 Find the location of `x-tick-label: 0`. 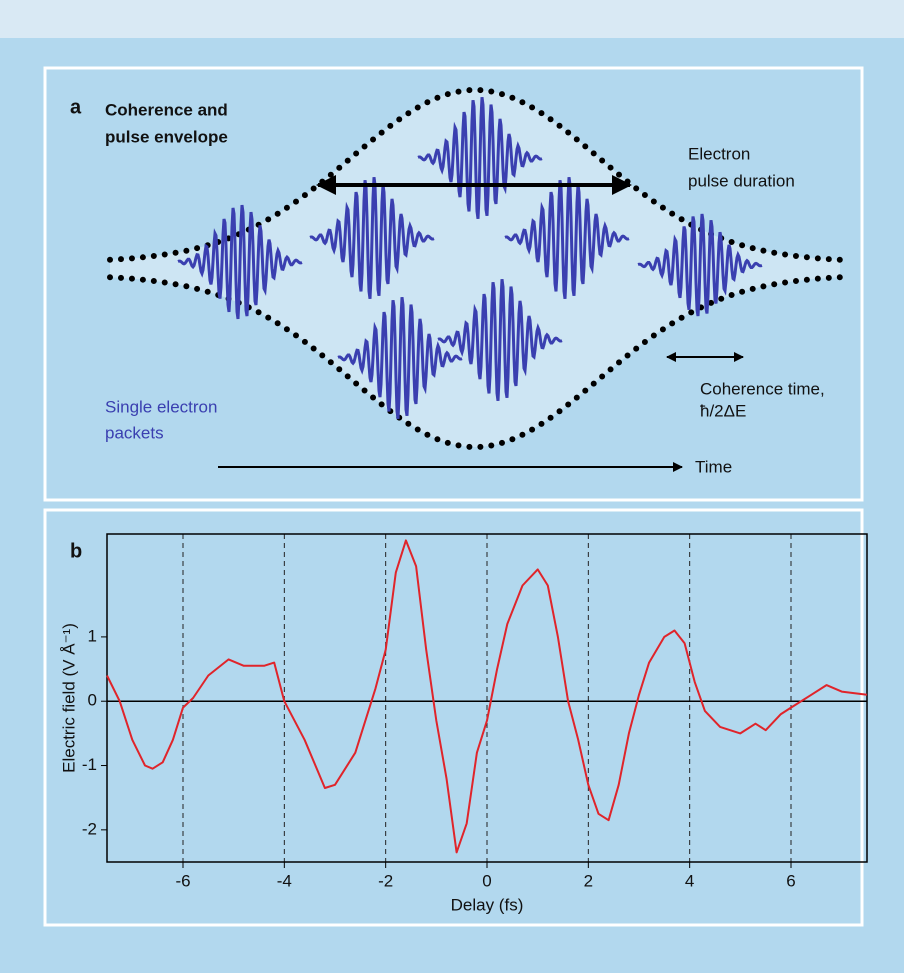

x-tick-label: 0 is located at coordinates (486, 880).